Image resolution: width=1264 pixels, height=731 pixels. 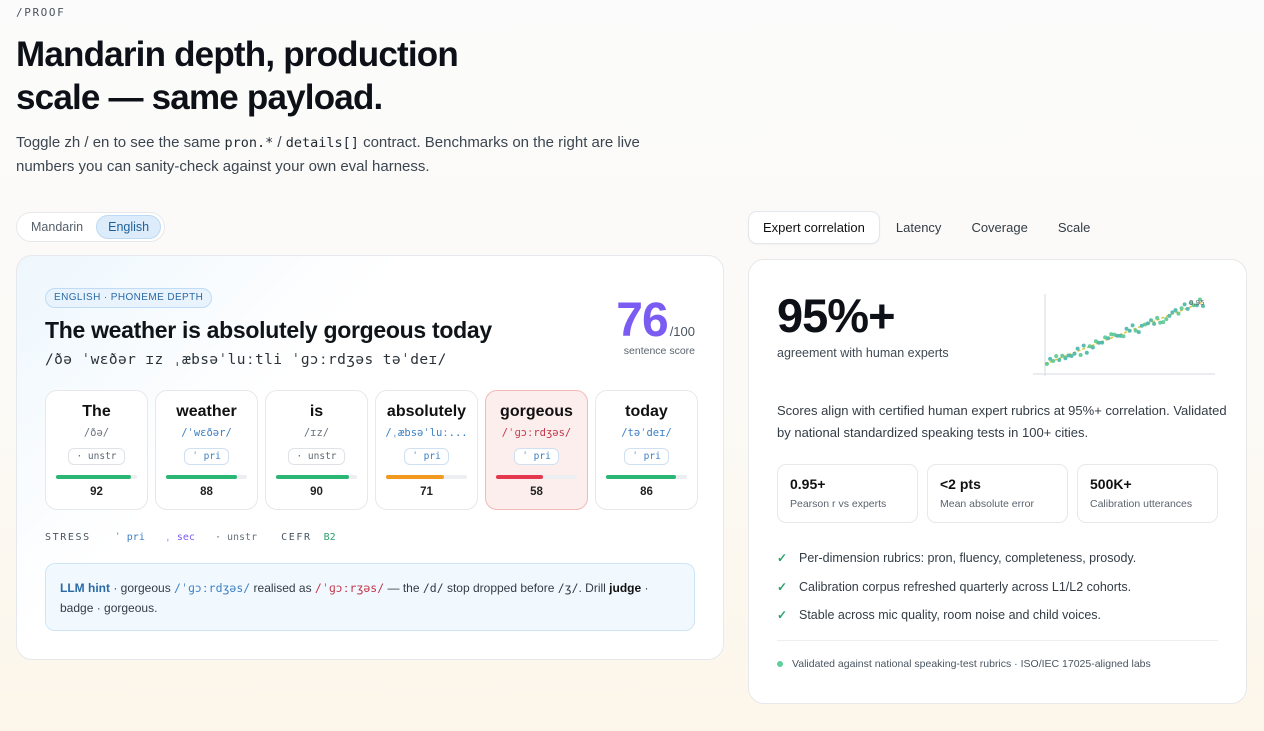 I want to click on legend-stress-label: STRESS, so click(x=68, y=537).